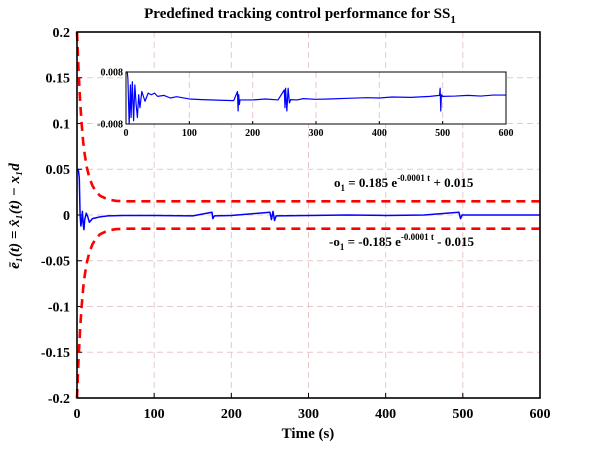  What do you see at coordinates (62, 33) in the screenshot?
I see `y-tick-label: 0.2` at bounding box center [62, 33].